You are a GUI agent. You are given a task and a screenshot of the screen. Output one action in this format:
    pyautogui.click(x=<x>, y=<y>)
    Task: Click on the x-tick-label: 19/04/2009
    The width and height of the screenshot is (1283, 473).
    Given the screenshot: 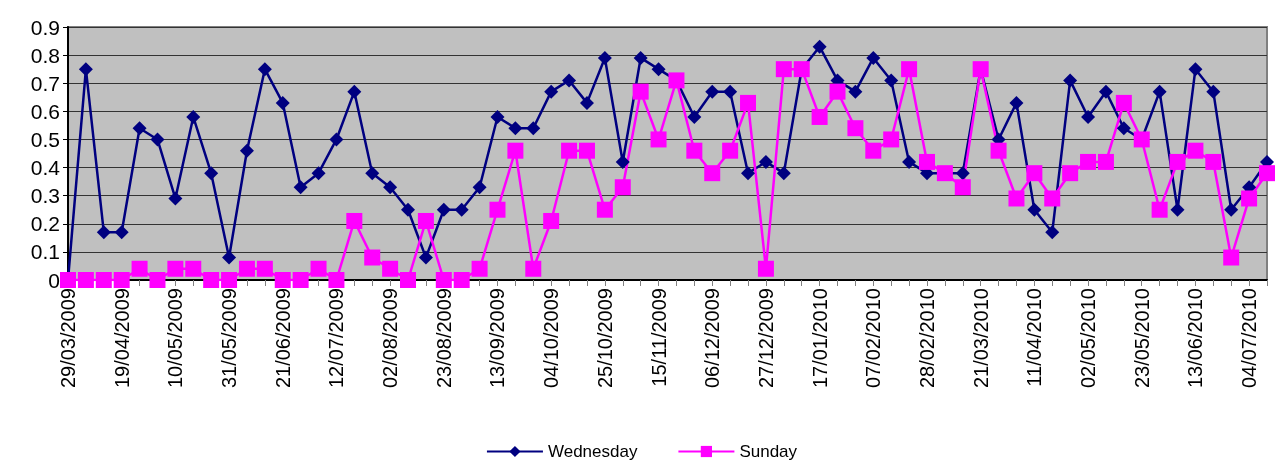 What is the action you would take?
    pyautogui.click(x=121, y=338)
    